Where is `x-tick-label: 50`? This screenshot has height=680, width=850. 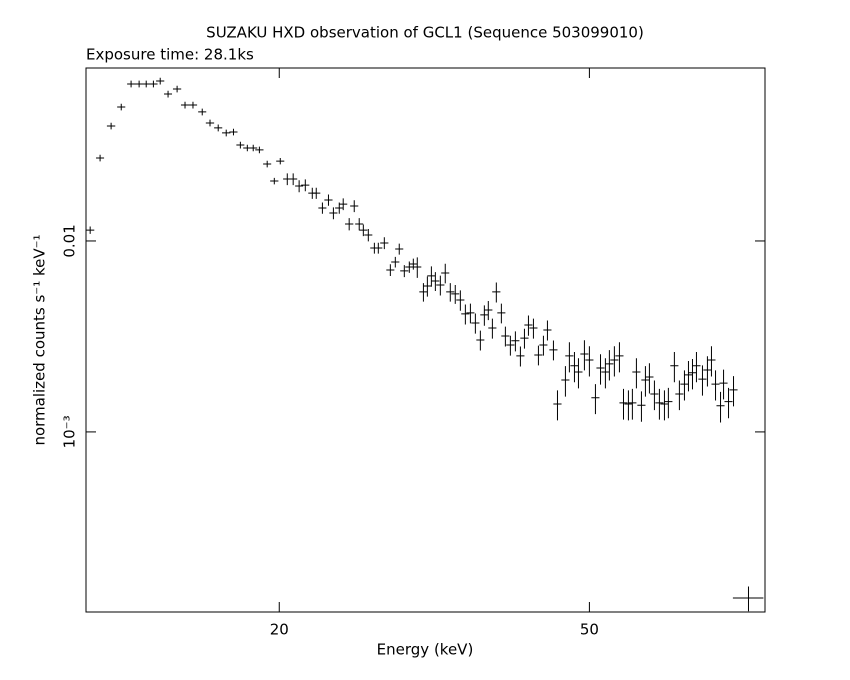 x-tick-label: 50 is located at coordinates (589, 630).